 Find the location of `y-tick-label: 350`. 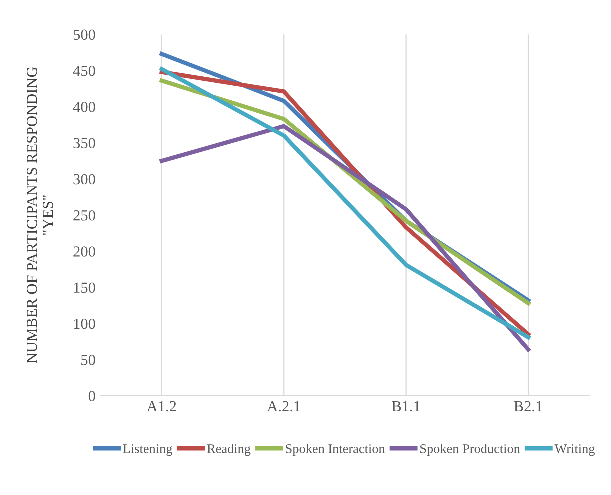

y-tick-label: 350 is located at coordinates (85, 143).